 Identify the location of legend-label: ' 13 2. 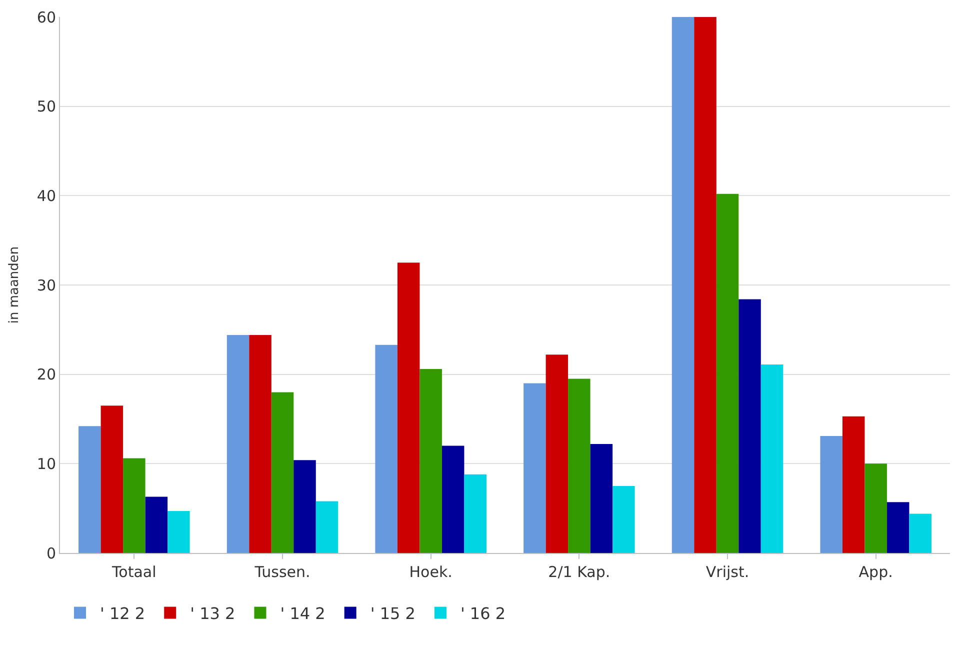
(213, 614).